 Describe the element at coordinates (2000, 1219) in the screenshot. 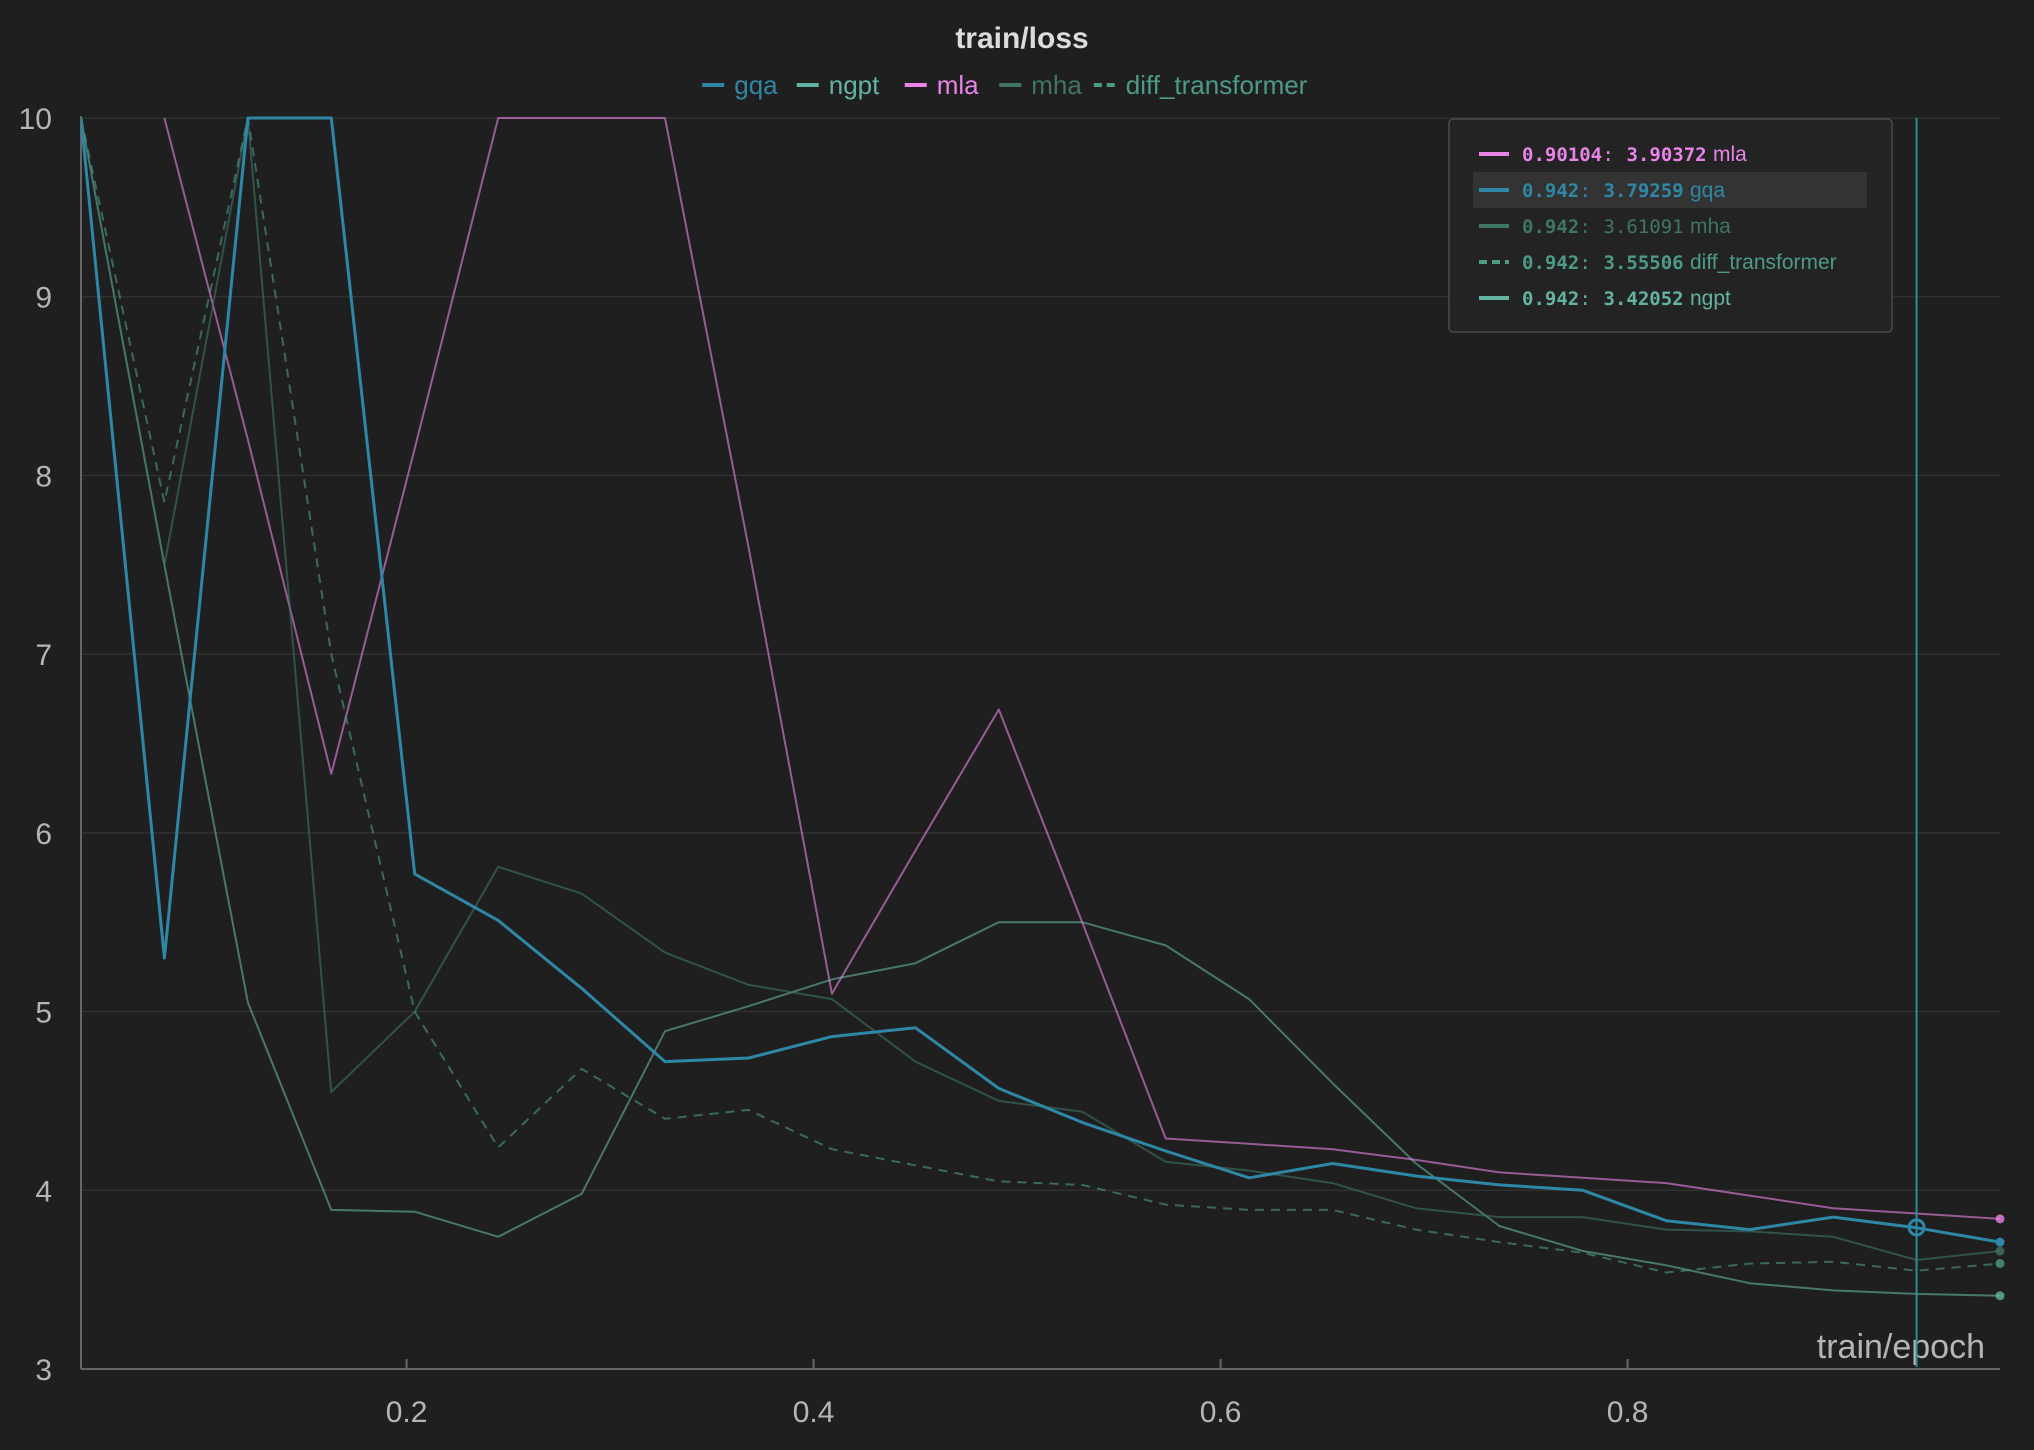

I see `series-end-point-mla` at that location.